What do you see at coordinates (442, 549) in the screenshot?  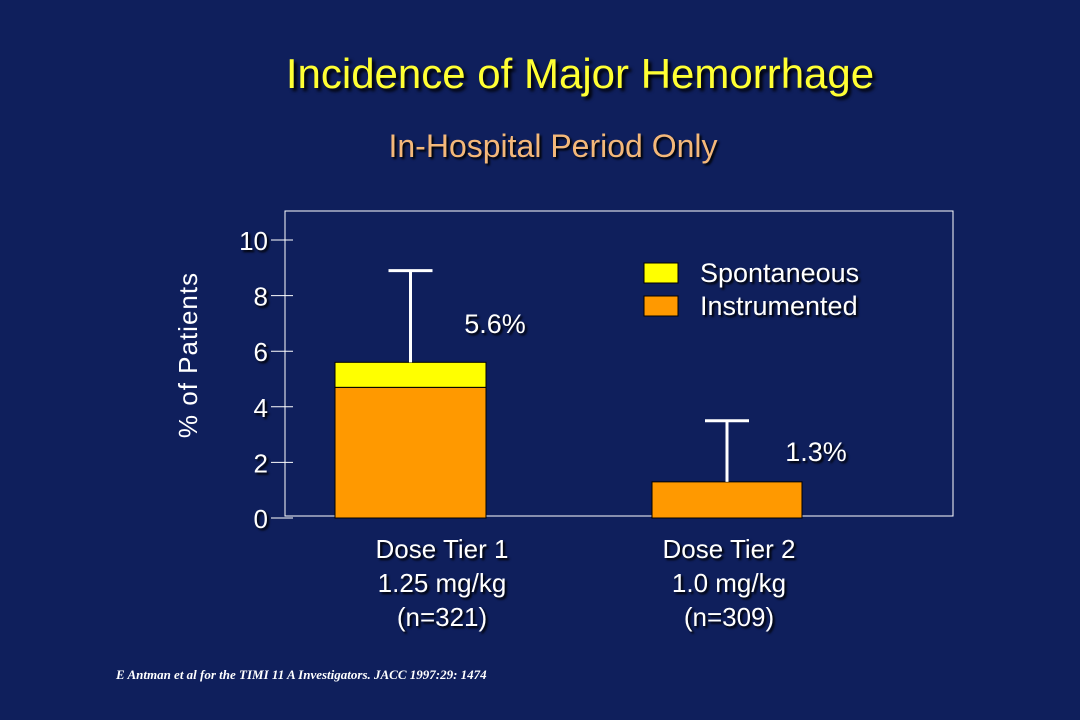 I see `x-tick-label: Dose Tier 1` at bounding box center [442, 549].